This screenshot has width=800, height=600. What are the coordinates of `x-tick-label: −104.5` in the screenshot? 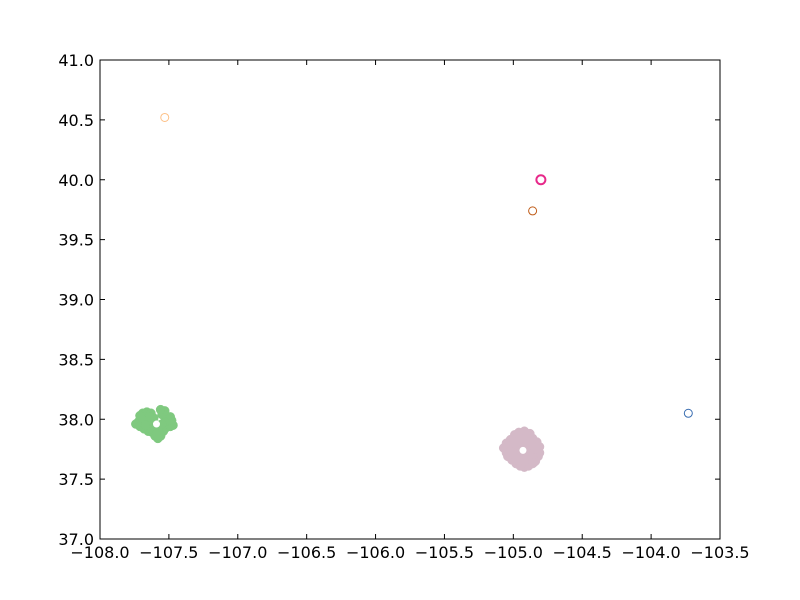 It's located at (582, 552).